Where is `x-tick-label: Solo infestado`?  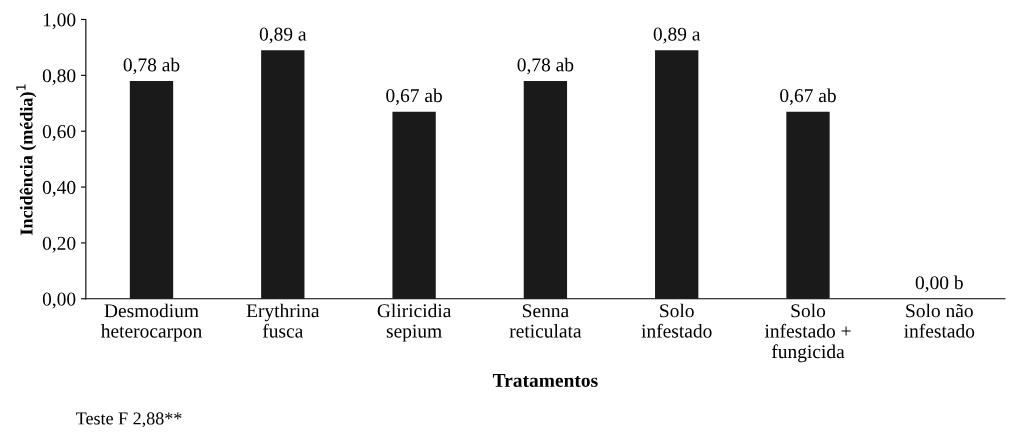 x-tick-label: Solo infestado is located at coordinates (676, 320).